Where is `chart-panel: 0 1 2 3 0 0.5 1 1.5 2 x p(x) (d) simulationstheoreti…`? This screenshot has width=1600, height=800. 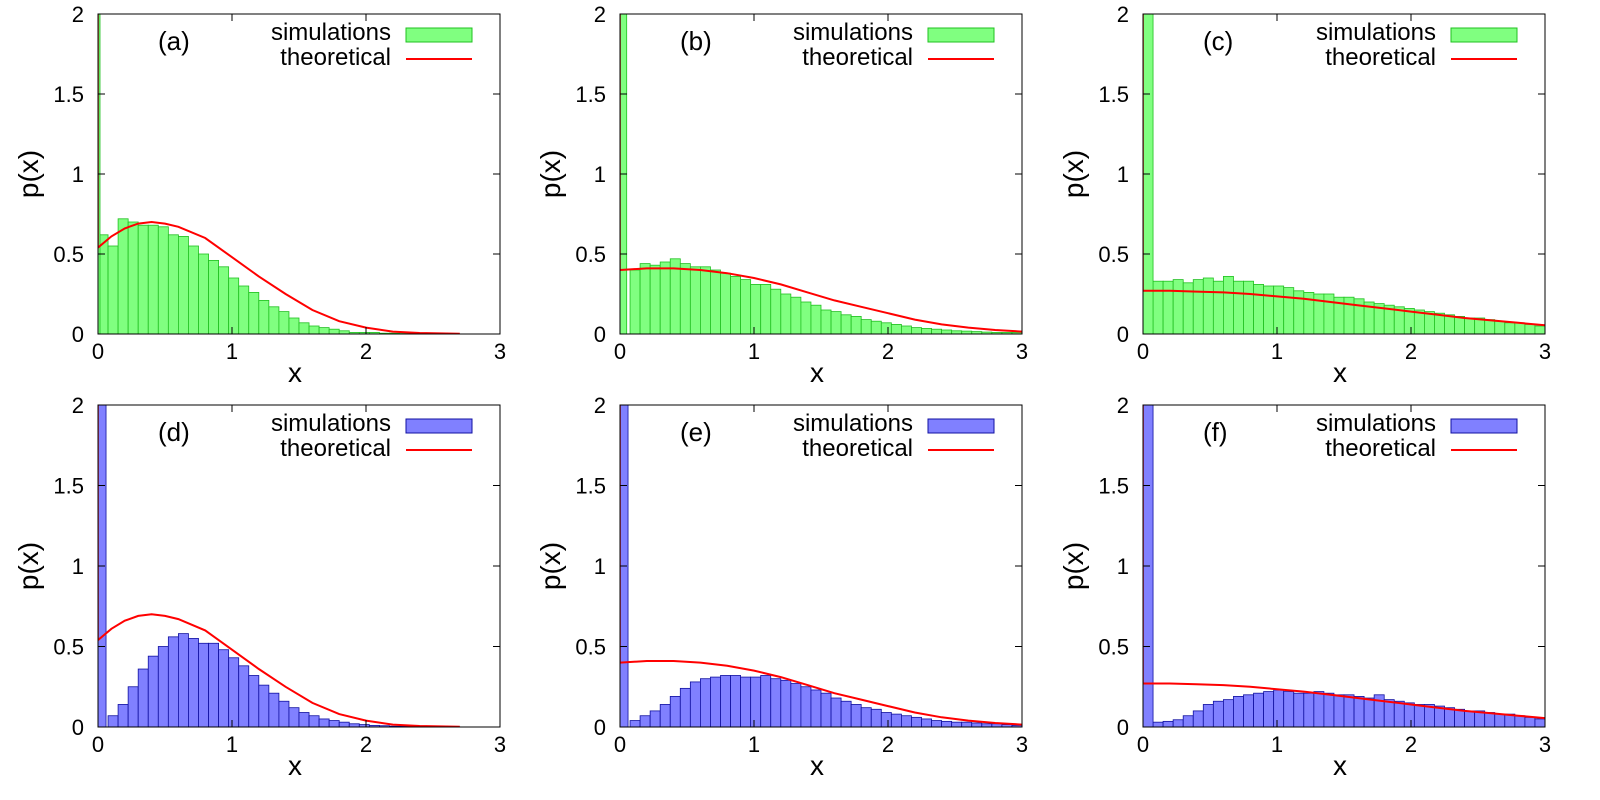 chart-panel: 0 1 2 3 0 0.5 1 1.5 2 x p(x) (d) simulationstheoreti… is located at coordinates (259, 587).